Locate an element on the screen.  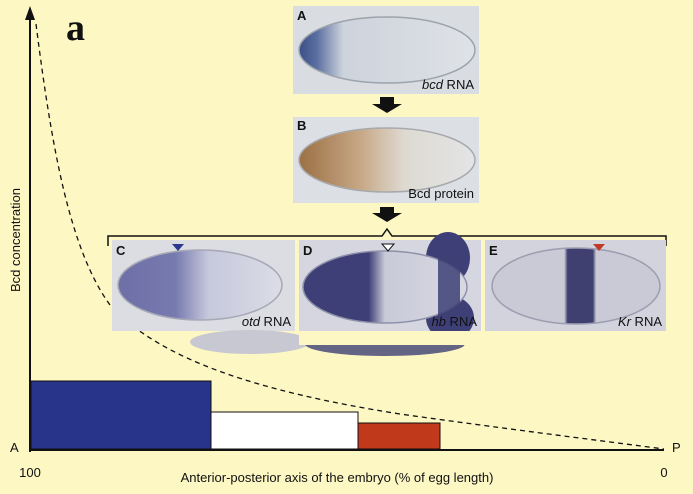
panel-d-marker-icon is located at coordinates (388, 247).